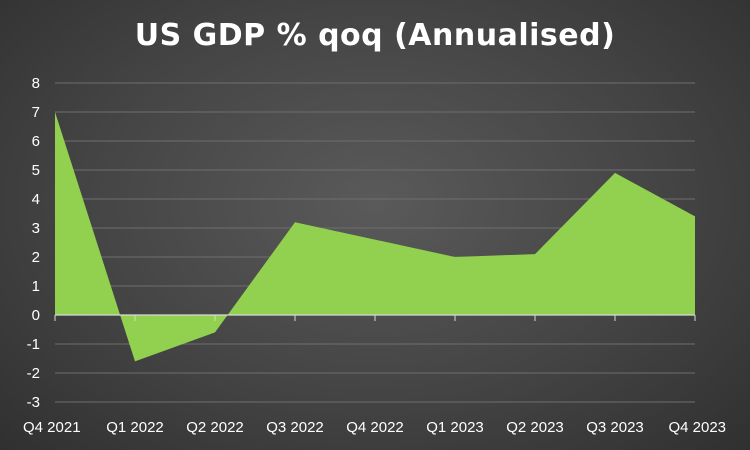 The image size is (750, 450). Describe the element at coordinates (135, 427) in the screenshot. I see `x-tick-label: Q1 2022` at that location.